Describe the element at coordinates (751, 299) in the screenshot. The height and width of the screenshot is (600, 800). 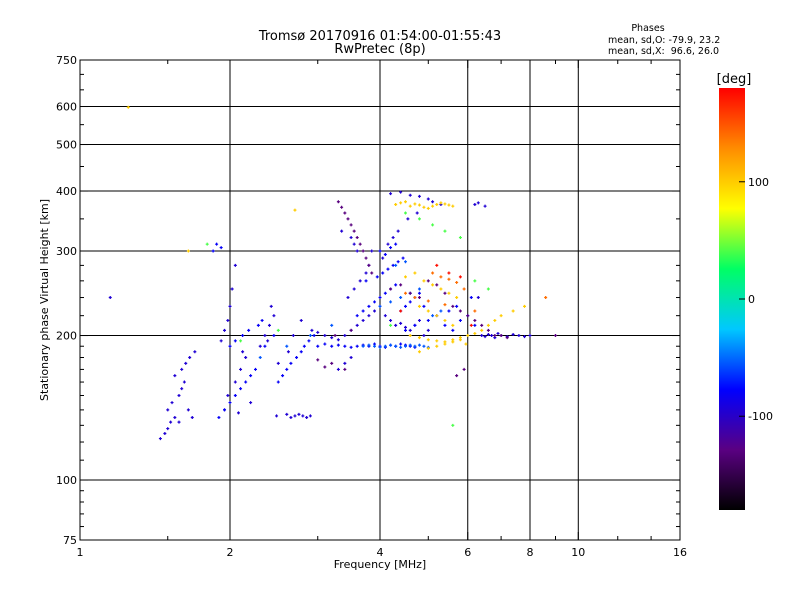
I see `colorbar-tick-label: 0` at that location.